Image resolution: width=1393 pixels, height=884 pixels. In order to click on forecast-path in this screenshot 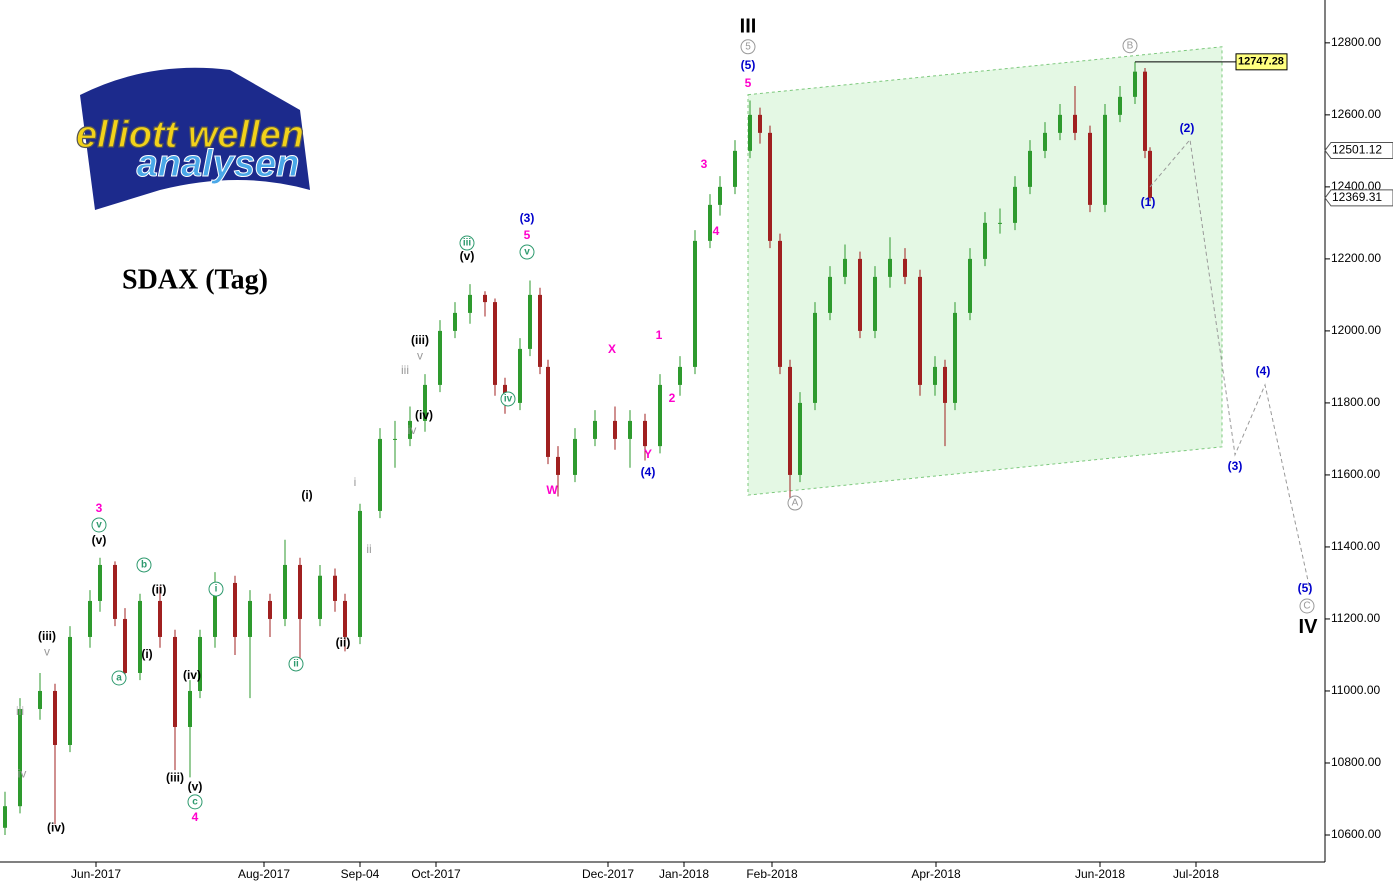, I will do `click(1230, 364)`.